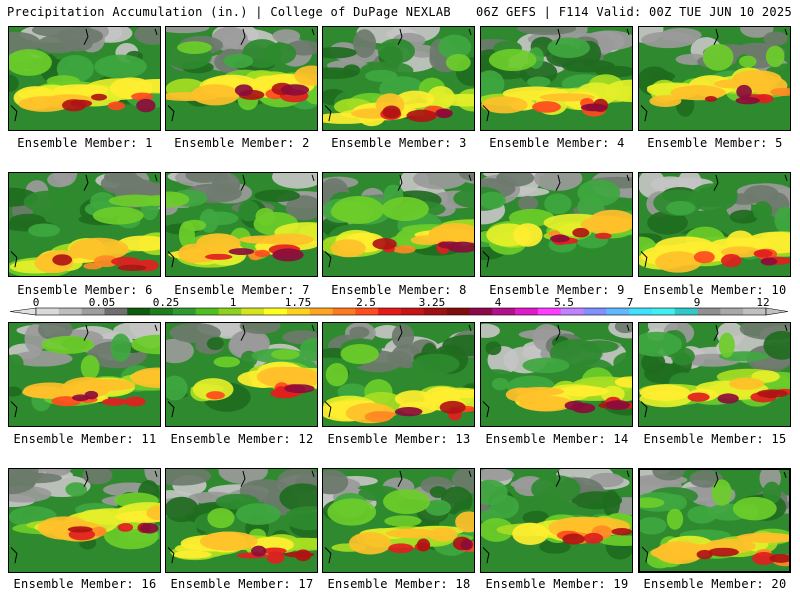 The width and height of the screenshot is (800, 600). What do you see at coordinates (715, 584) in the screenshot?
I see `ensemble-member-label: Ensemble Member: 20` at bounding box center [715, 584].